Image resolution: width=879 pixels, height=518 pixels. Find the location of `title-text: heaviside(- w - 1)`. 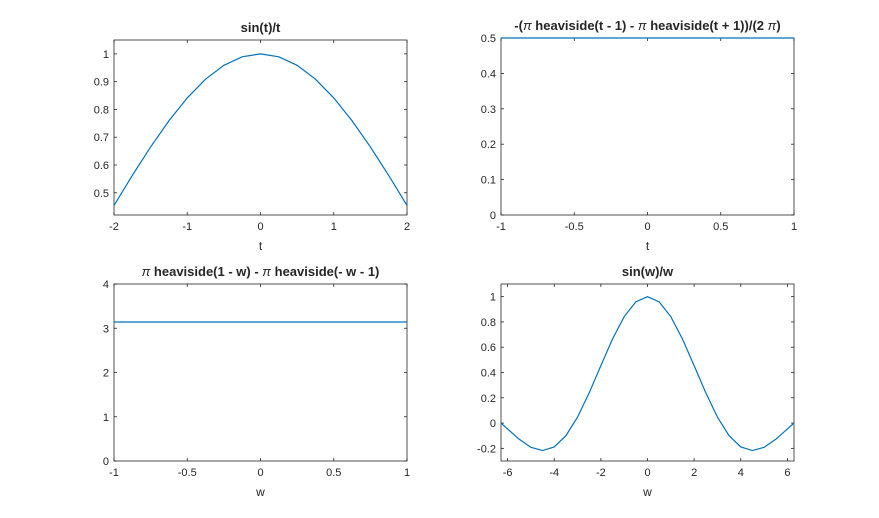

title-text: heaviside(- w - 1) is located at coordinates (325, 271).